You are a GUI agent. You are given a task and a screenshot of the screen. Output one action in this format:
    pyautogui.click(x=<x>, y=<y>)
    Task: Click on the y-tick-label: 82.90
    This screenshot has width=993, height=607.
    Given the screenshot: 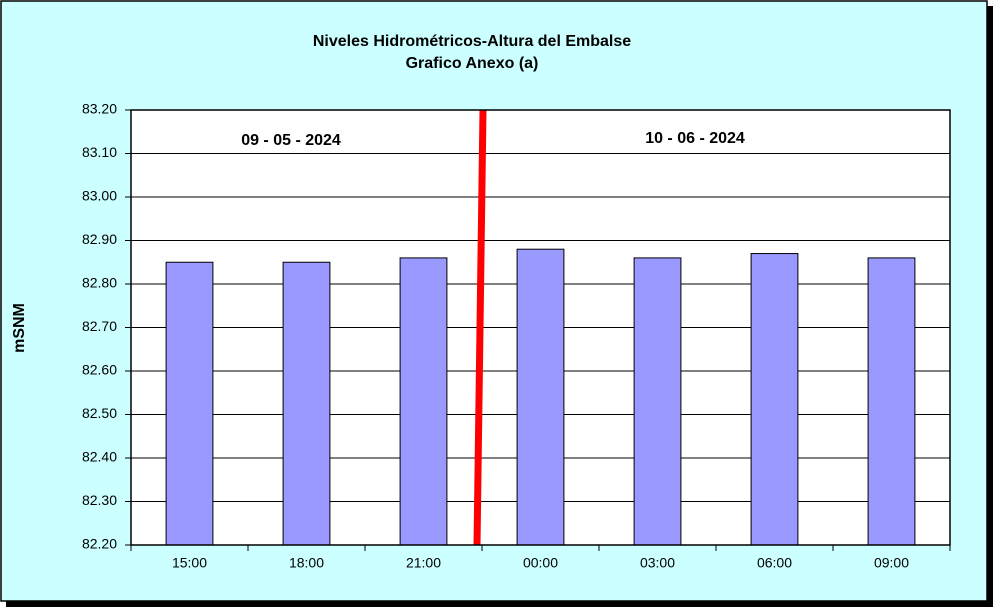 What is the action you would take?
    pyautogui.click(x=99, y=239)
    